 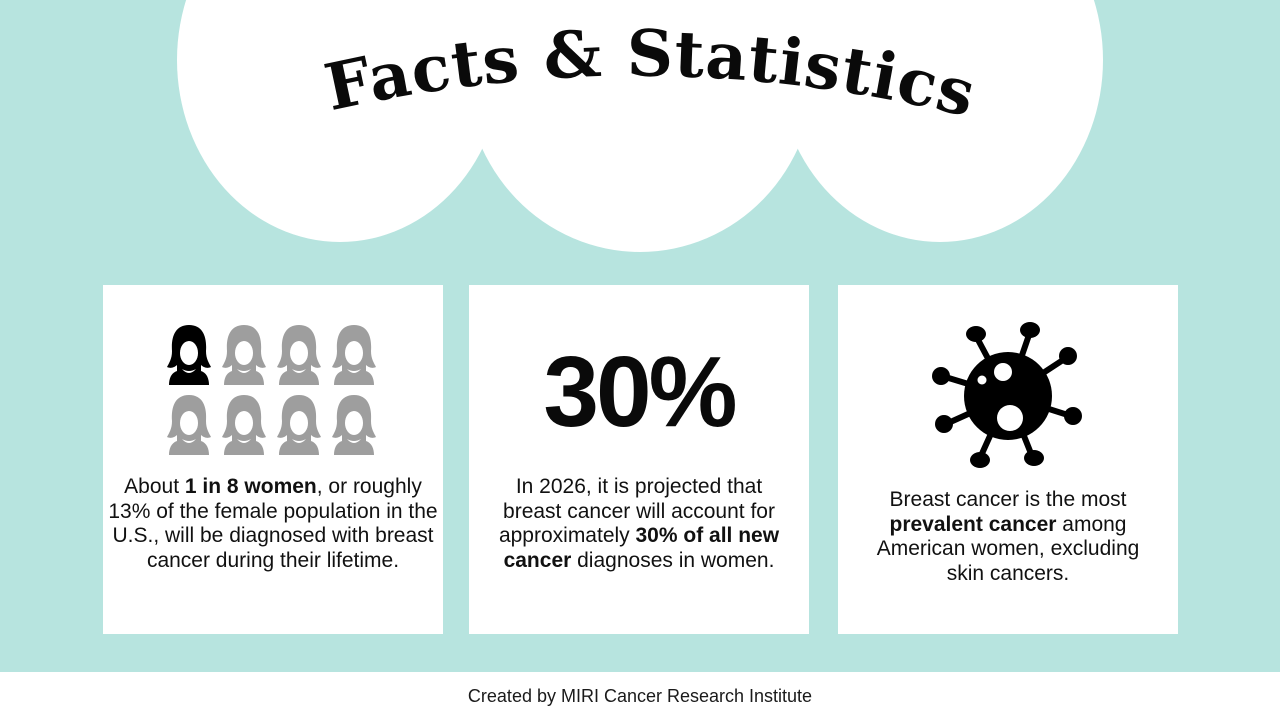 What do you see at coordinates (250, 486) in the screenshot?
I see `stat-highlight: 1 in 8 women` at bounding box center [250, 486].